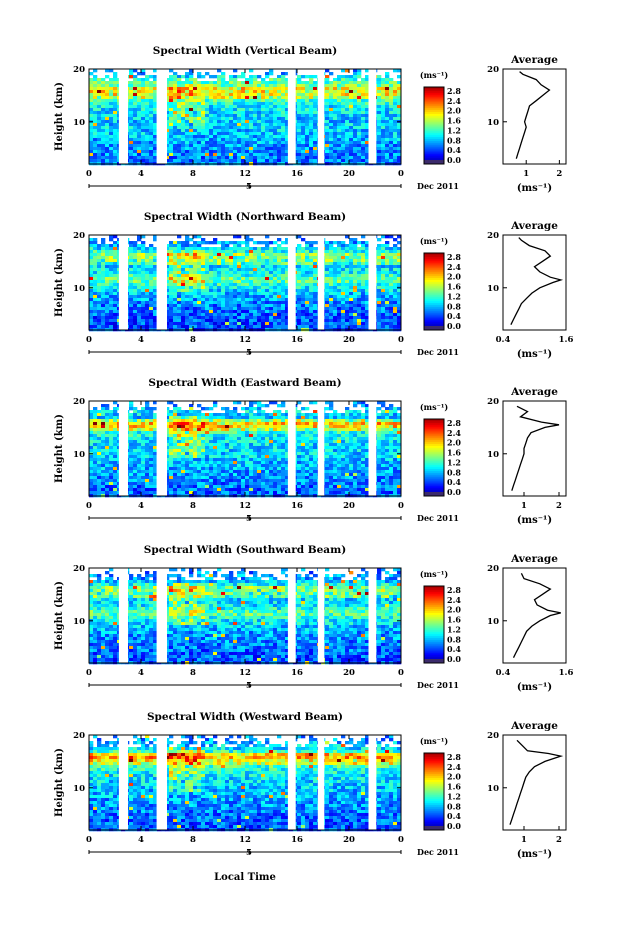 The image size is (621, 929). I want to click on x-tick-label: 20, so click(349, 840).